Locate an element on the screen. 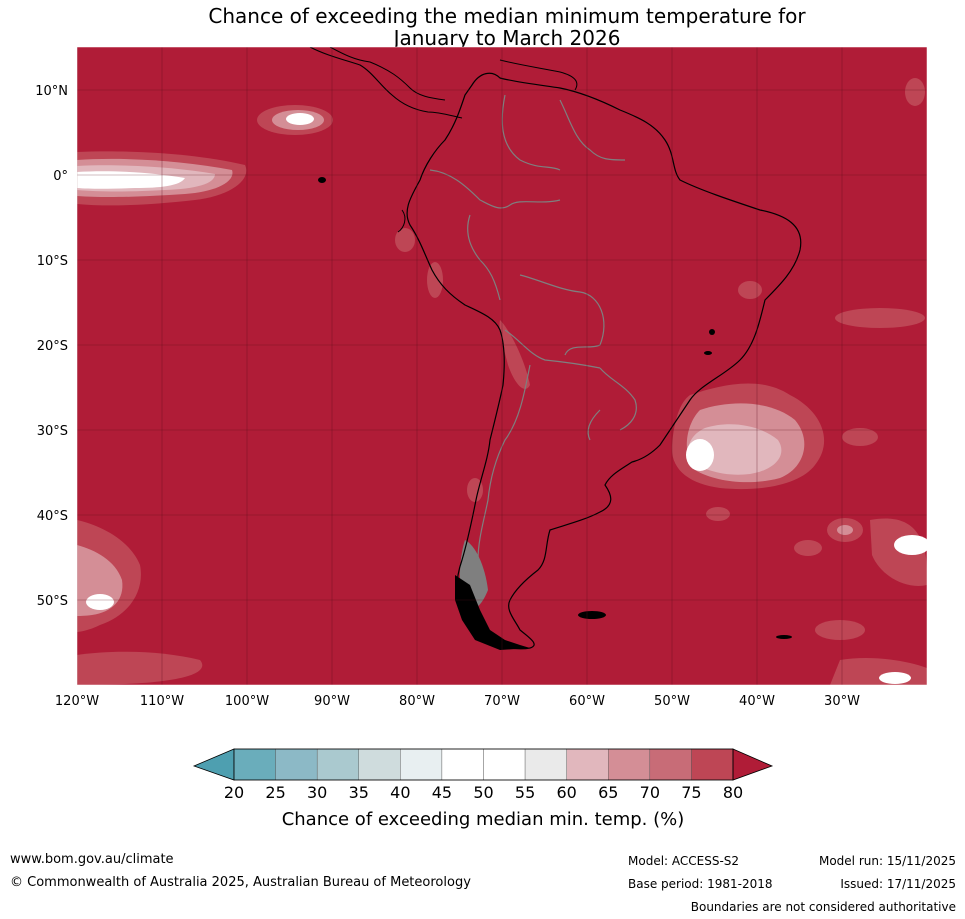 The width and height of the screenshot is (965, 919). colorbar-tick-label: 45 is located at coordinates (442, 792).